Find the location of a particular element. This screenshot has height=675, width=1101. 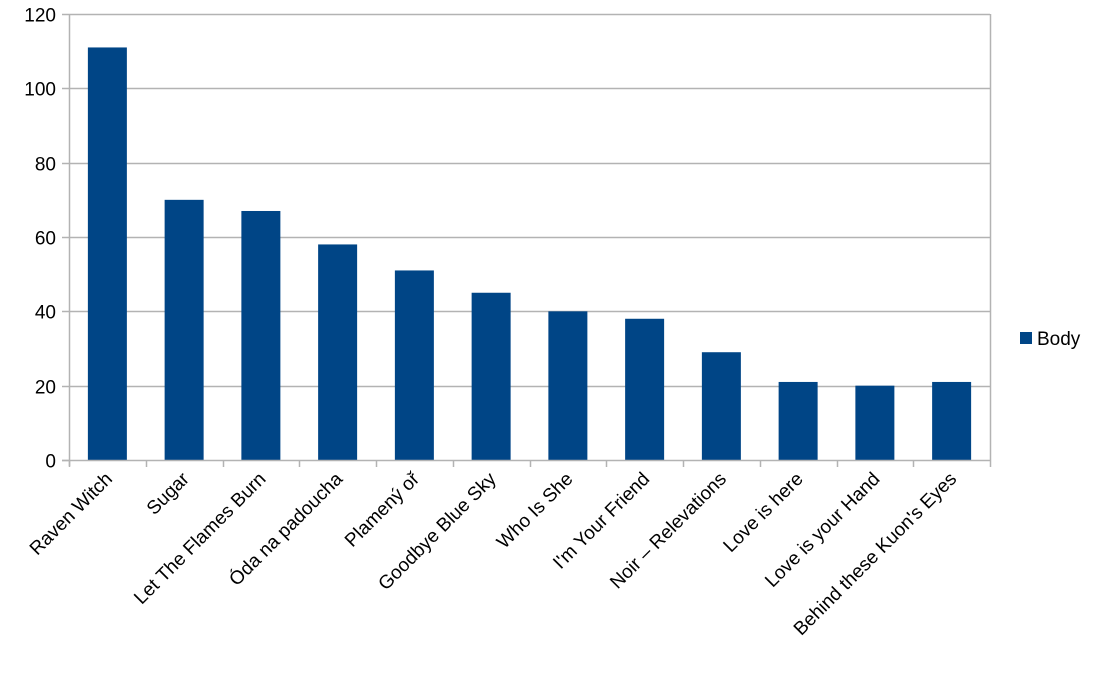

x-tick-label: Behind these Kuon's Eyes is located at coordinates (875, 554).